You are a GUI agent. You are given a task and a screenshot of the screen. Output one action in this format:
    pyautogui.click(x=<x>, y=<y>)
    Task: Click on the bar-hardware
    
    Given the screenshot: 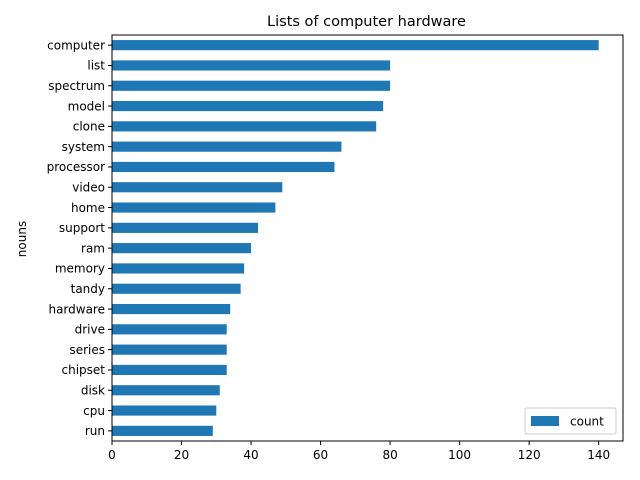 What is the action you would take?
    pyautogui.click(x=171, y=309)
    